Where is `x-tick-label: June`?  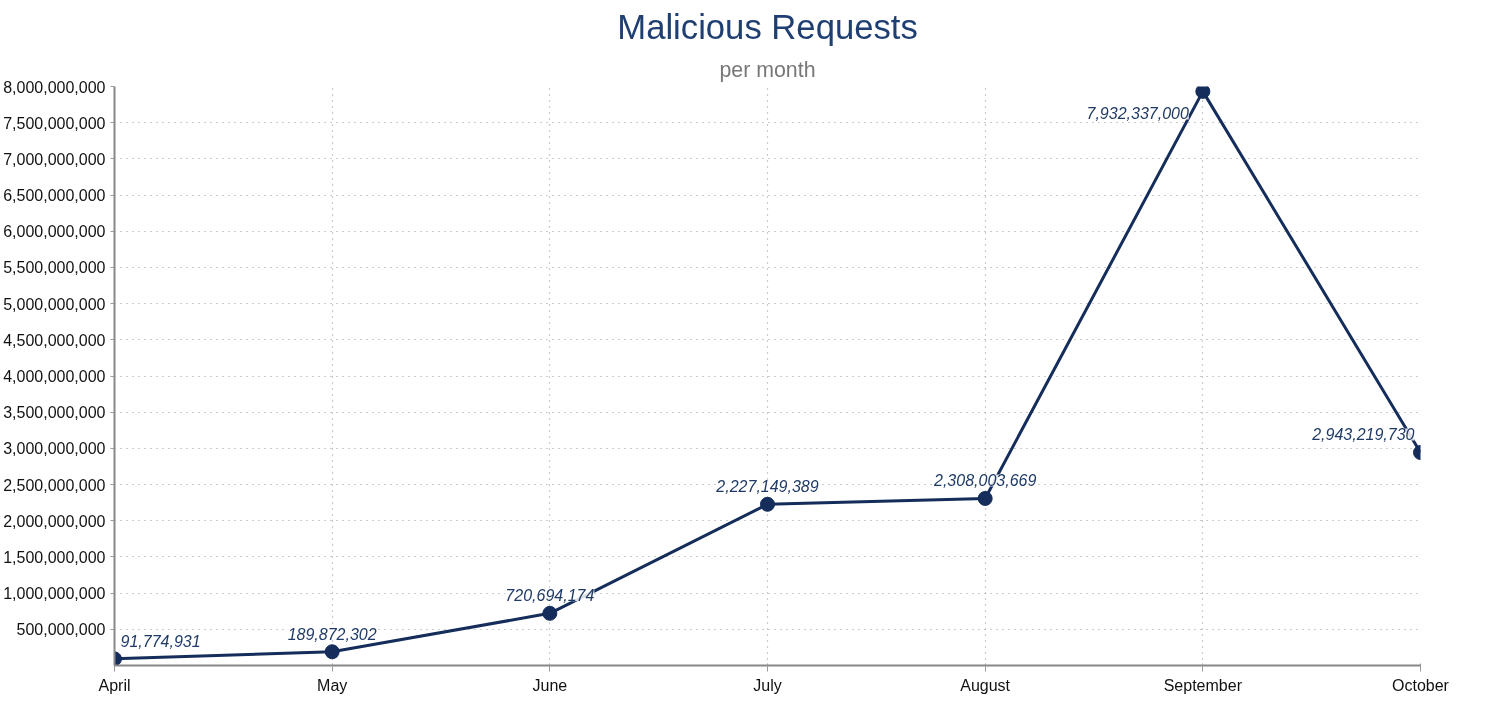
x-tick-label: June is located at coordinates (550, 685).